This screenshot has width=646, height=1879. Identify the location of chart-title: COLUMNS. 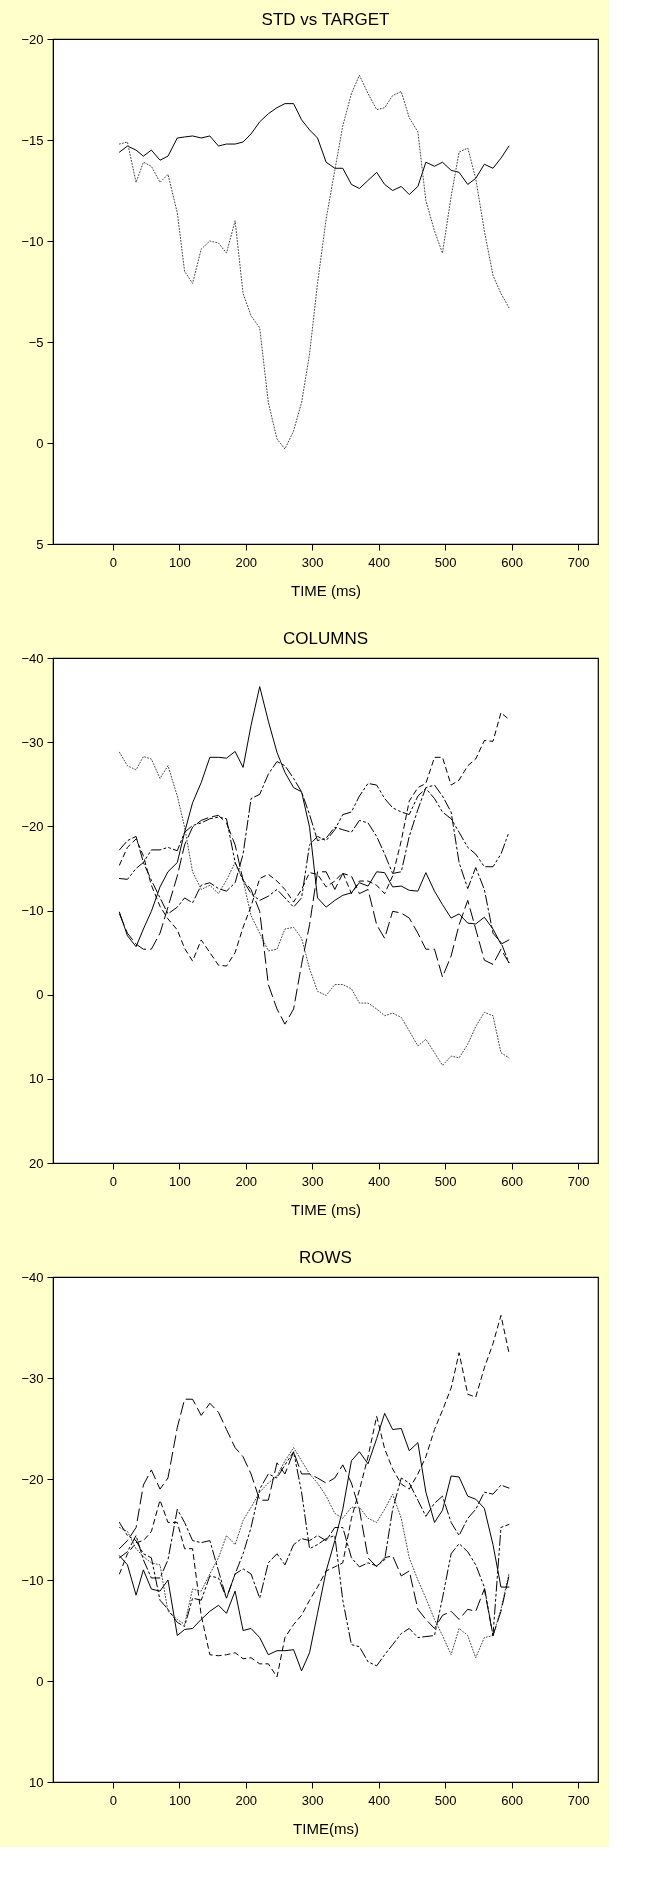
(325, 638).